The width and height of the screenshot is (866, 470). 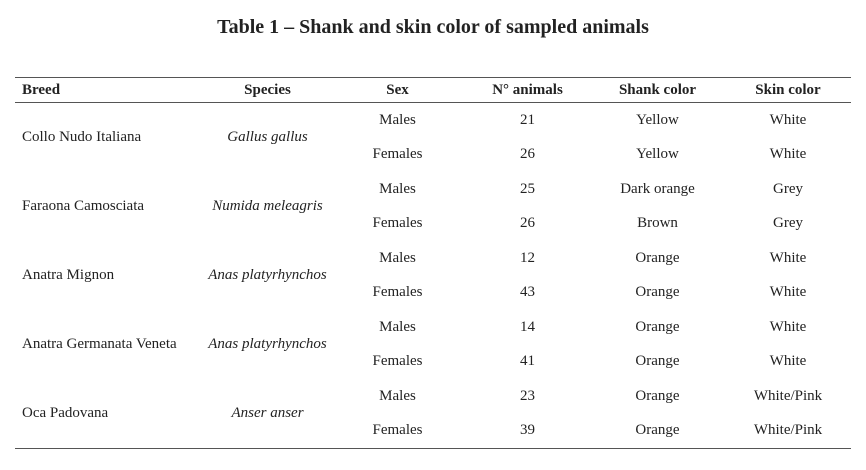 What do you see at coordinates (65, 413) in the screenshot?
I see `breed-cell: Oca Padovana` at bounding box center [65, 413].